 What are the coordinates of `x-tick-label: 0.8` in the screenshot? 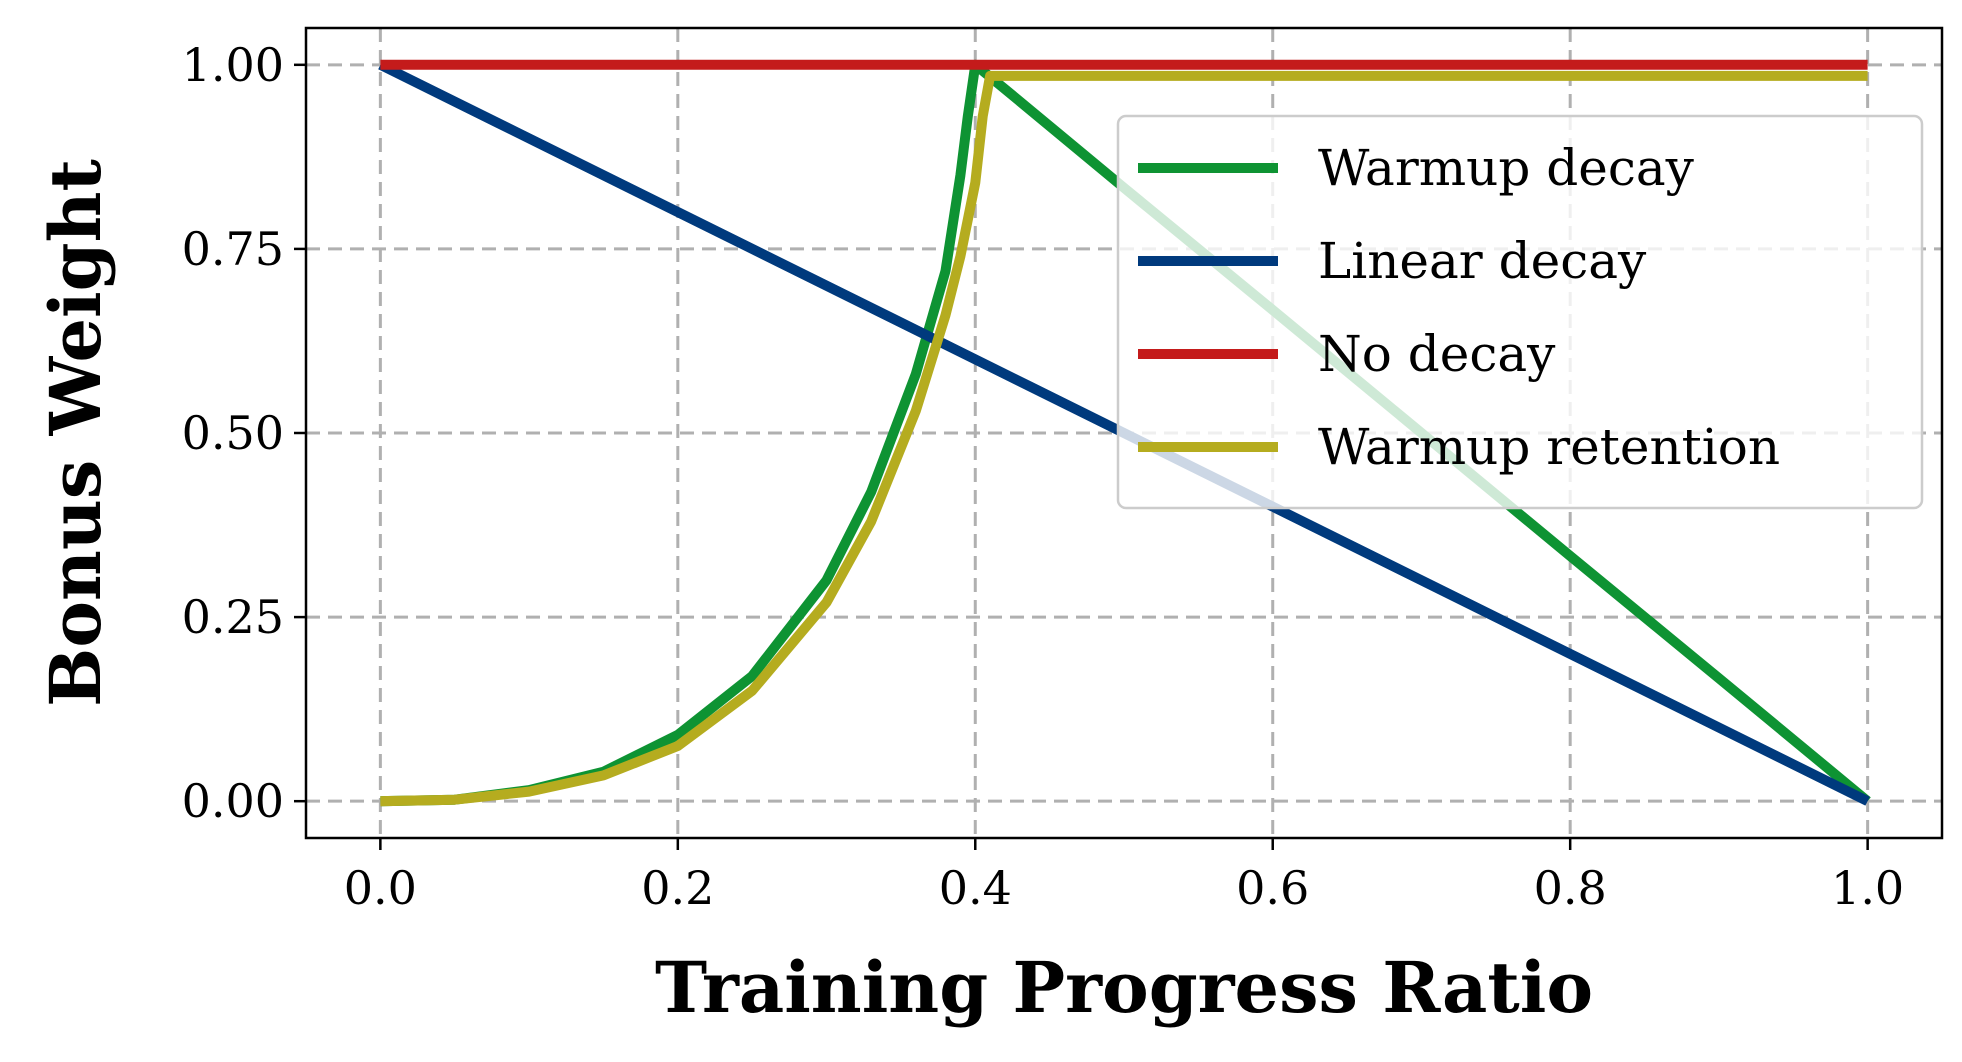 It's located at (1570, 888).